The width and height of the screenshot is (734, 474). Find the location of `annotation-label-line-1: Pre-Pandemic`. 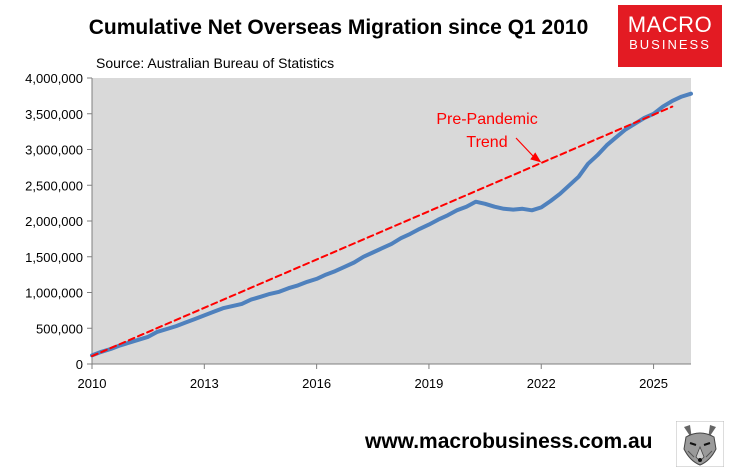

annotation-label-line-1: Pre-Pandemic is located at coordinates (486, 119).